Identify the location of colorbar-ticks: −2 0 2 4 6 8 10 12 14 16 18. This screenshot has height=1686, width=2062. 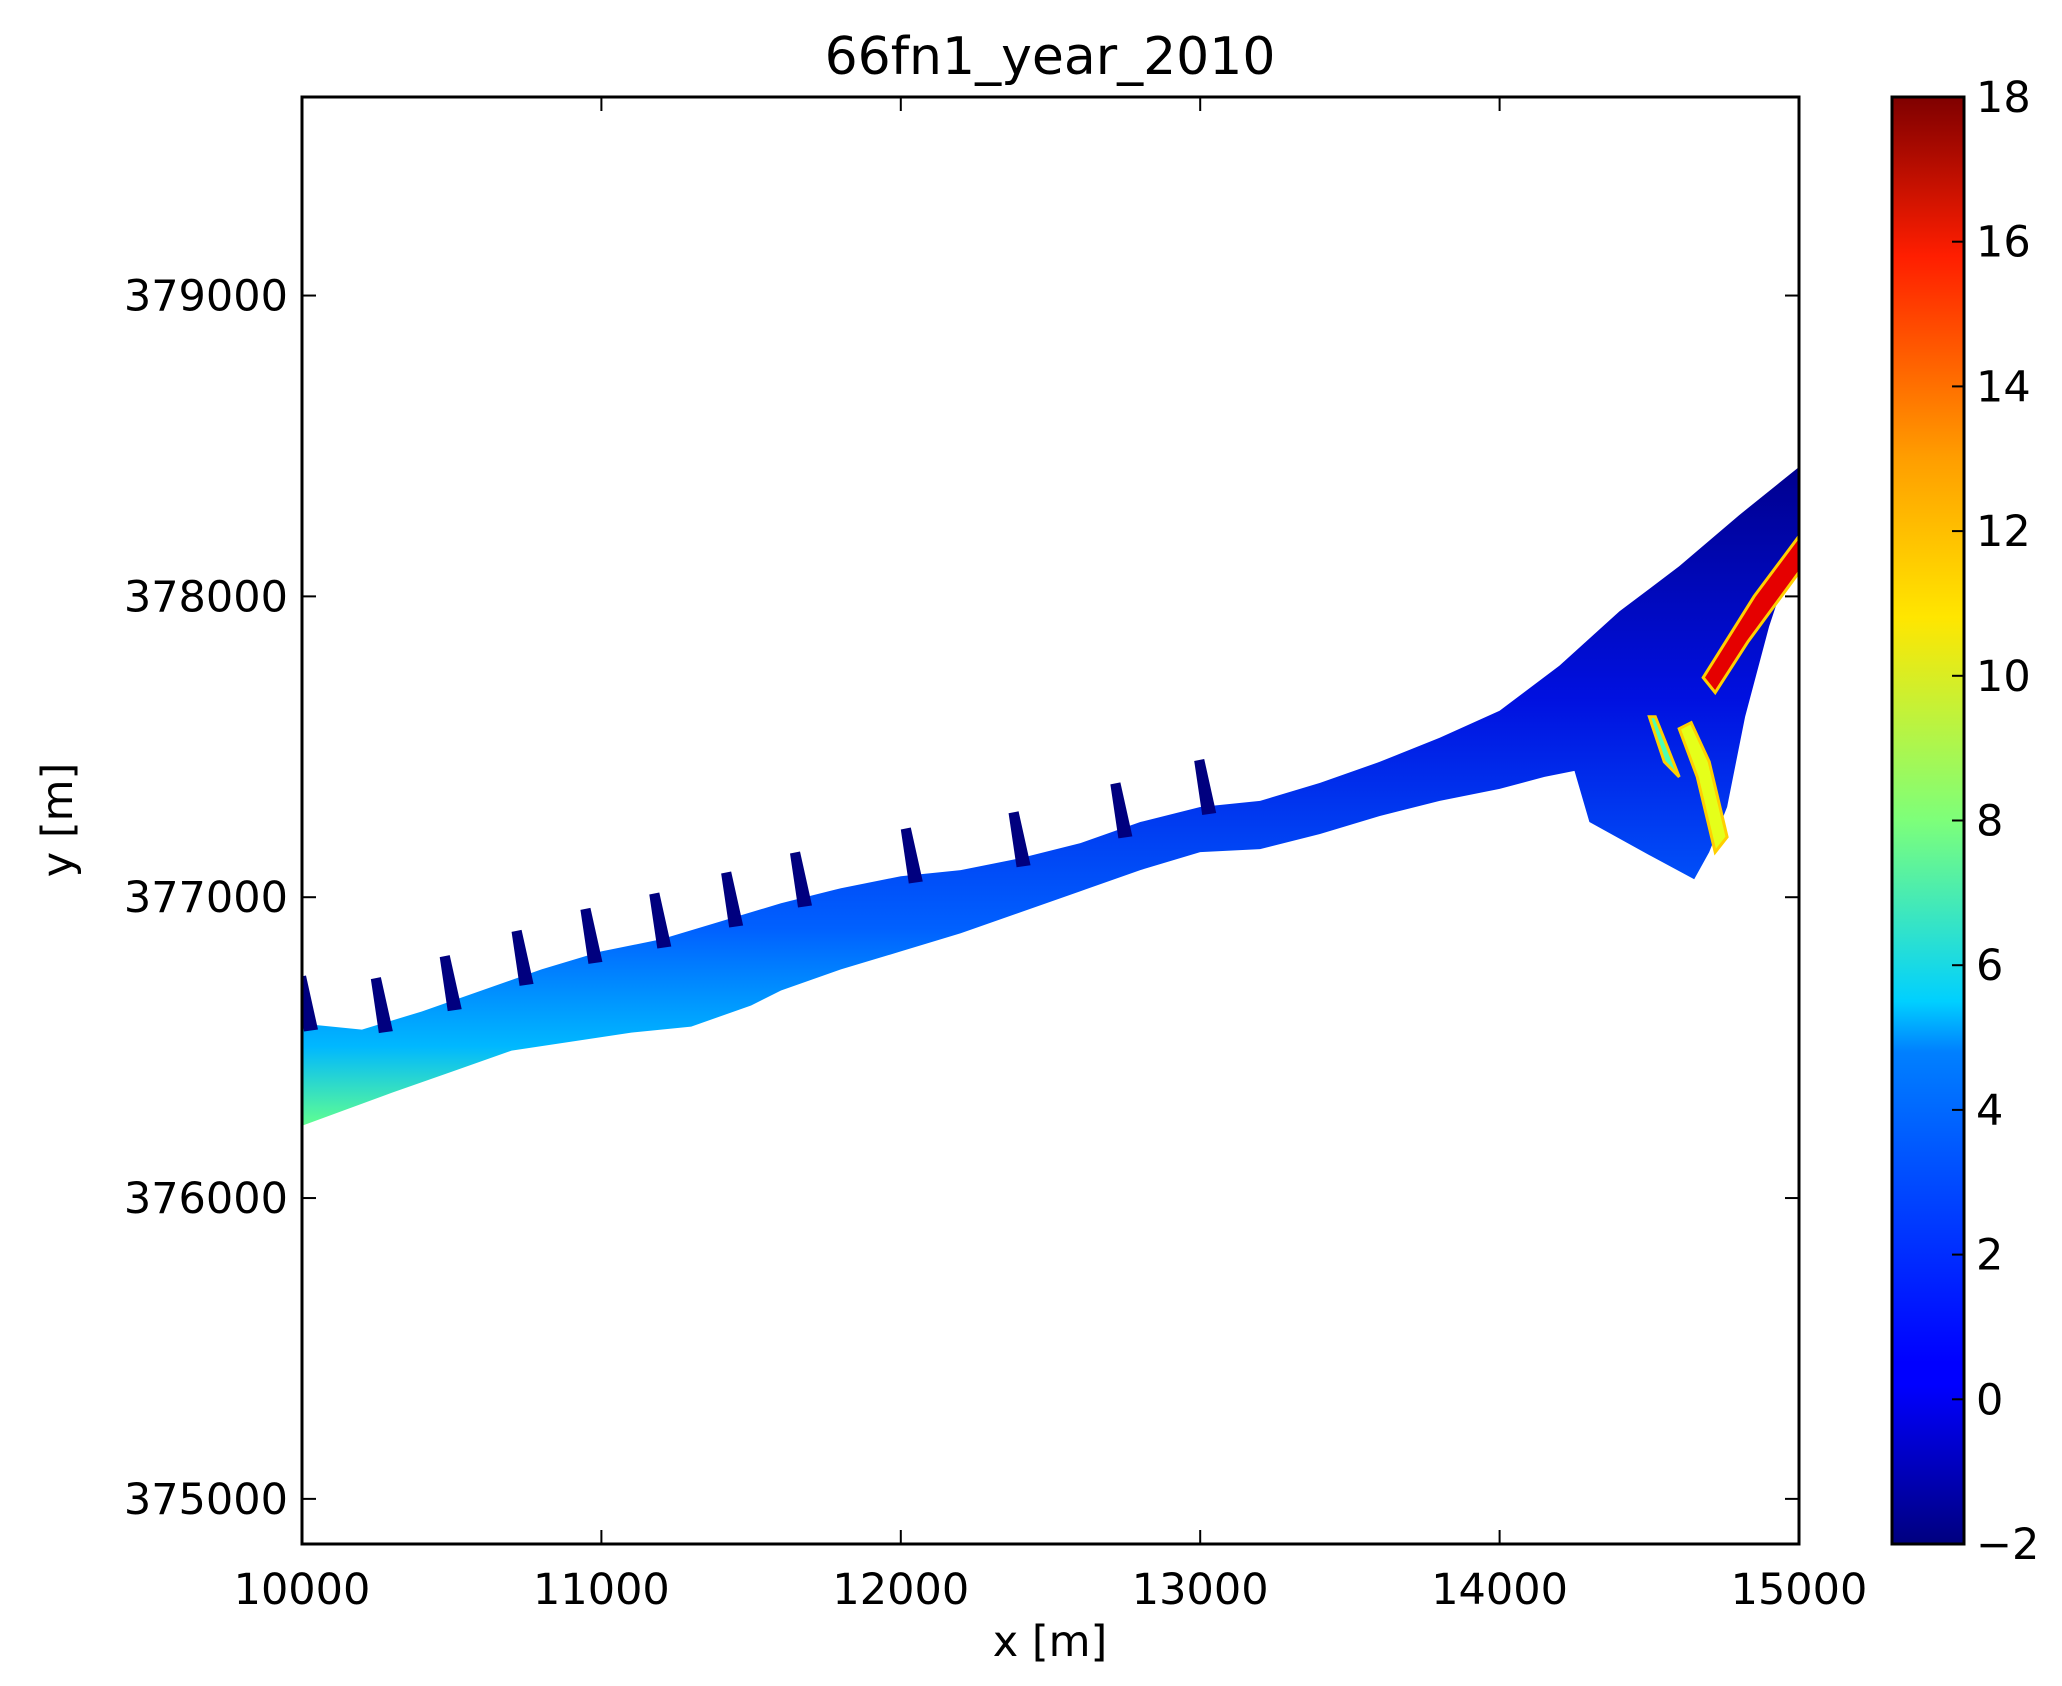
(1995, 821).